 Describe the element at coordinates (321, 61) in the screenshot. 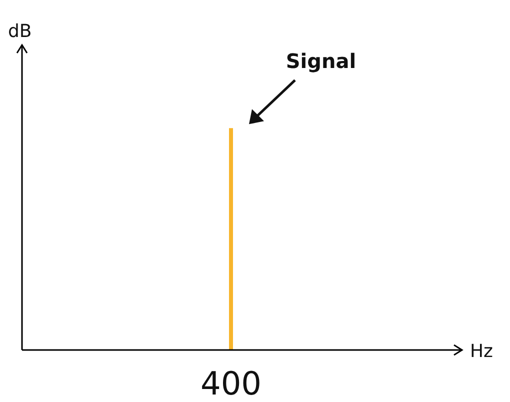

I see `text: Signal` at that location.